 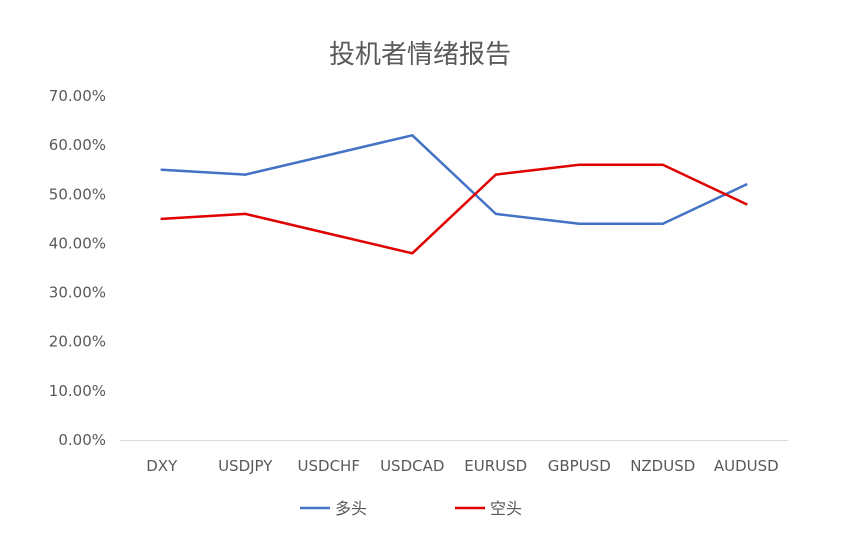 I want to click on y-tick-label: 20.00%, so click(x=77, y=342).